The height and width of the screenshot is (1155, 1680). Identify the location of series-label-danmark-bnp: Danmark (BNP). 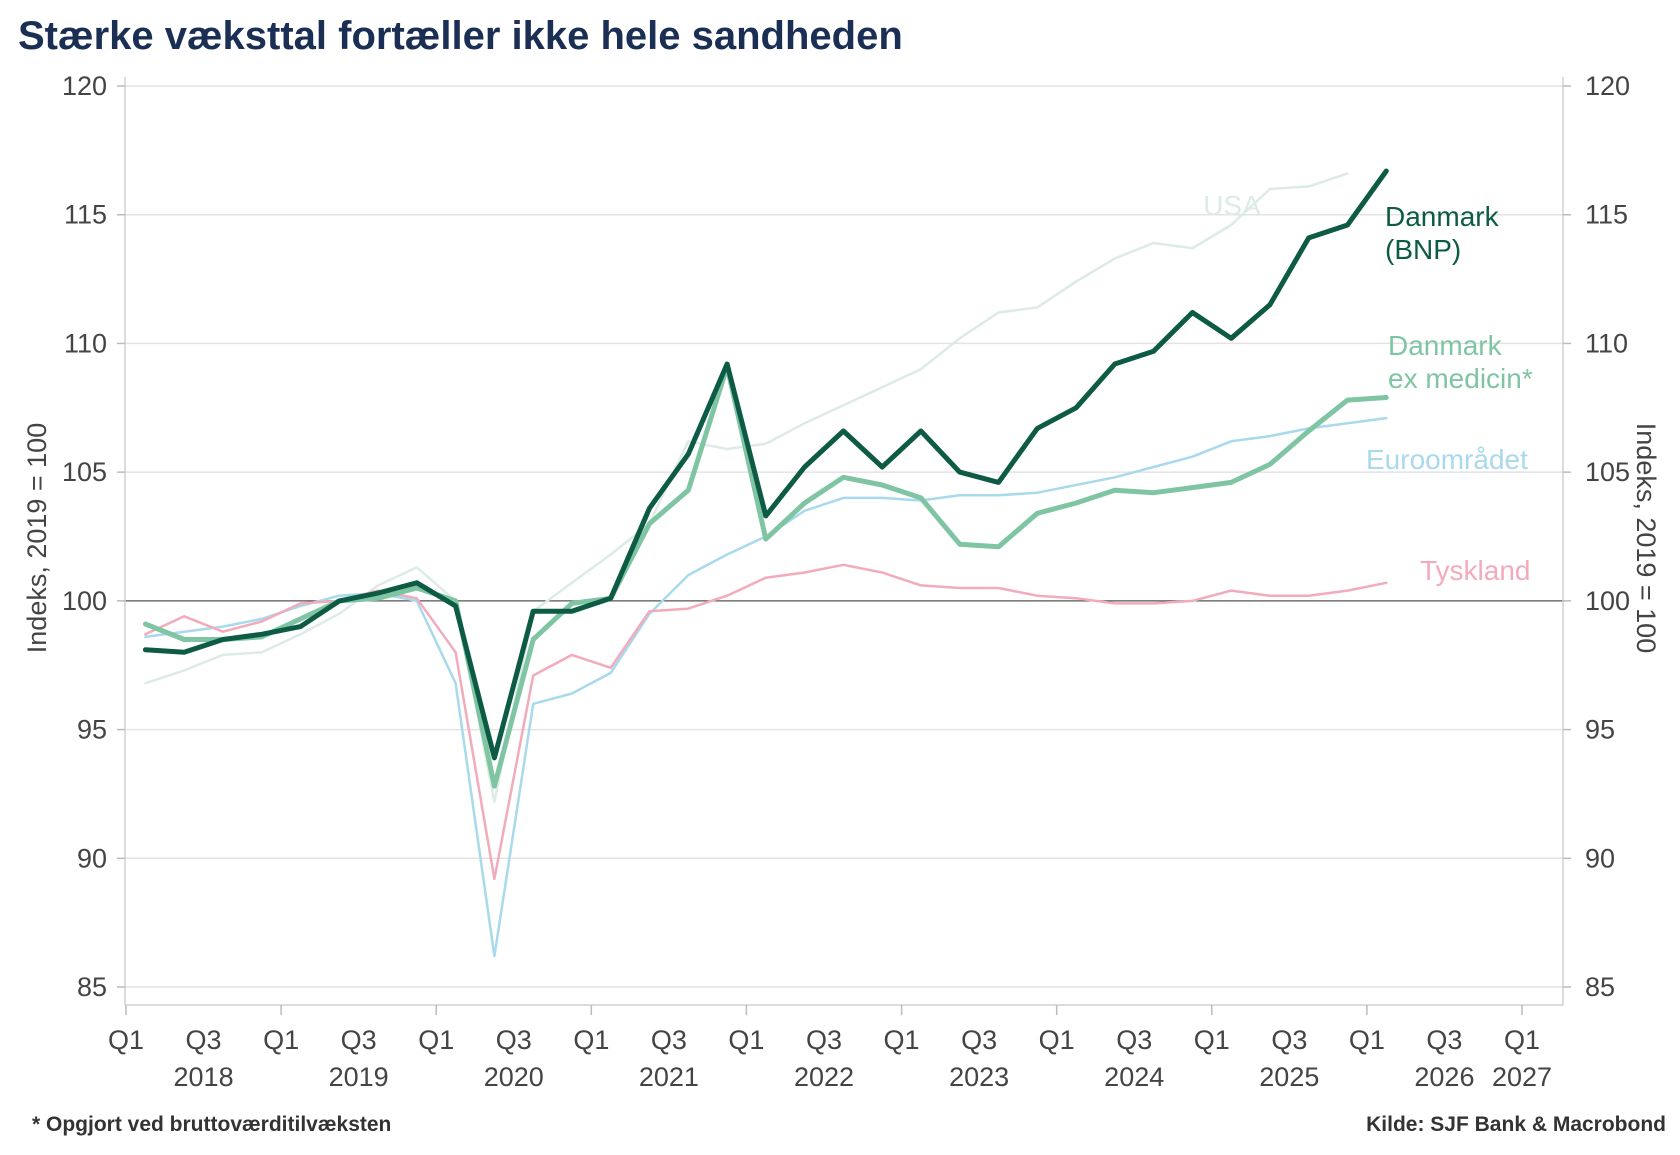
(1442, 233).